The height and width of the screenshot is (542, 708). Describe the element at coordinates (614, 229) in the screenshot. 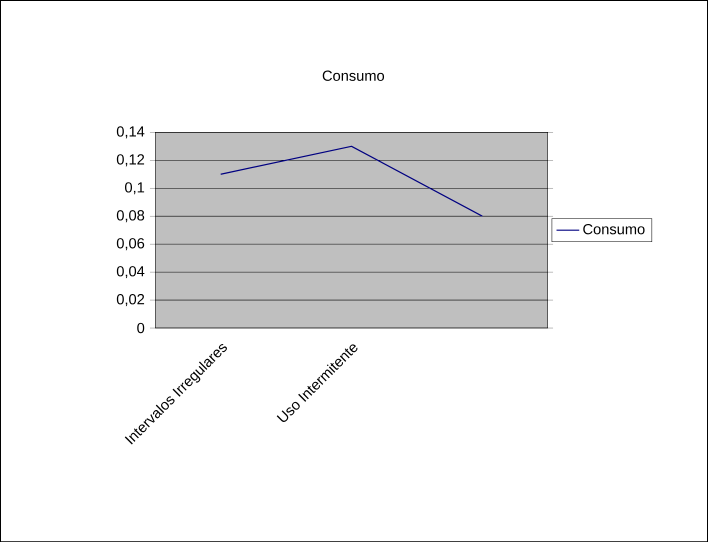

I see `legend-label: Consumo` at that location.